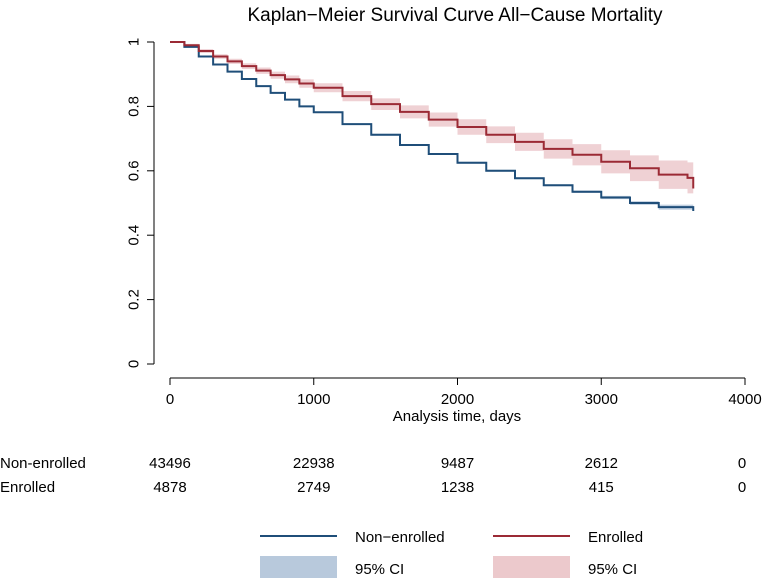  I want to click on y-tick-label: 0.4, so click(134, 235).